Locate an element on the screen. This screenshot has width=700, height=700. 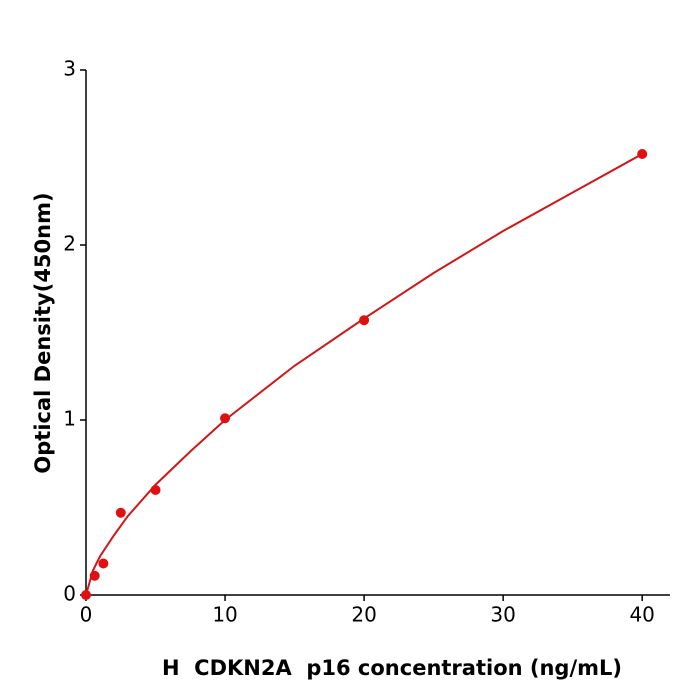
x-tick-label: 10 is located at coordinates (224, 615).